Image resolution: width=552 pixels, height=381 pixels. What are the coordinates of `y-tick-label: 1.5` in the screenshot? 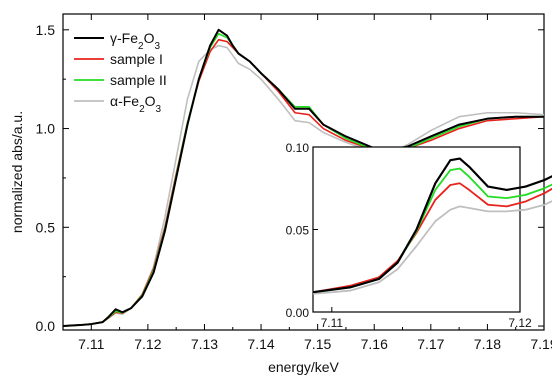 It's located at (46, 30).